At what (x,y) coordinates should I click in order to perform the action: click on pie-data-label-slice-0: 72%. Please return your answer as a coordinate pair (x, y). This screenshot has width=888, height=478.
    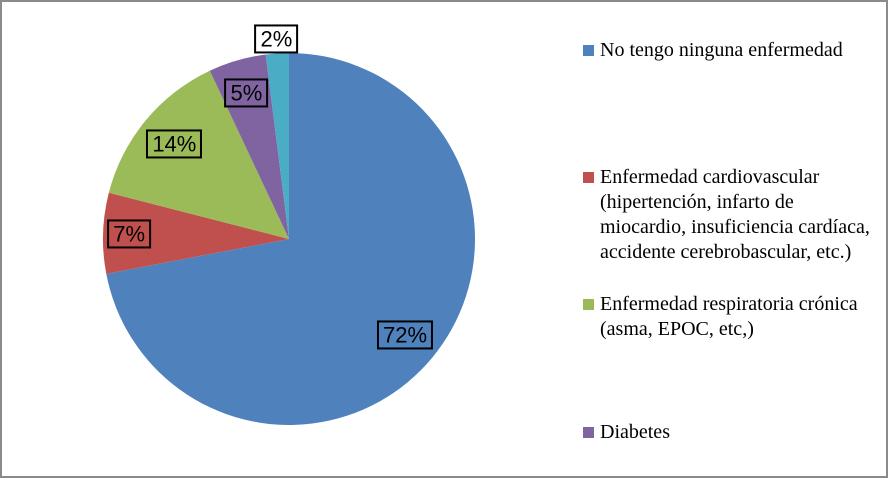
    Looking at the image, I should click on (405, 335).